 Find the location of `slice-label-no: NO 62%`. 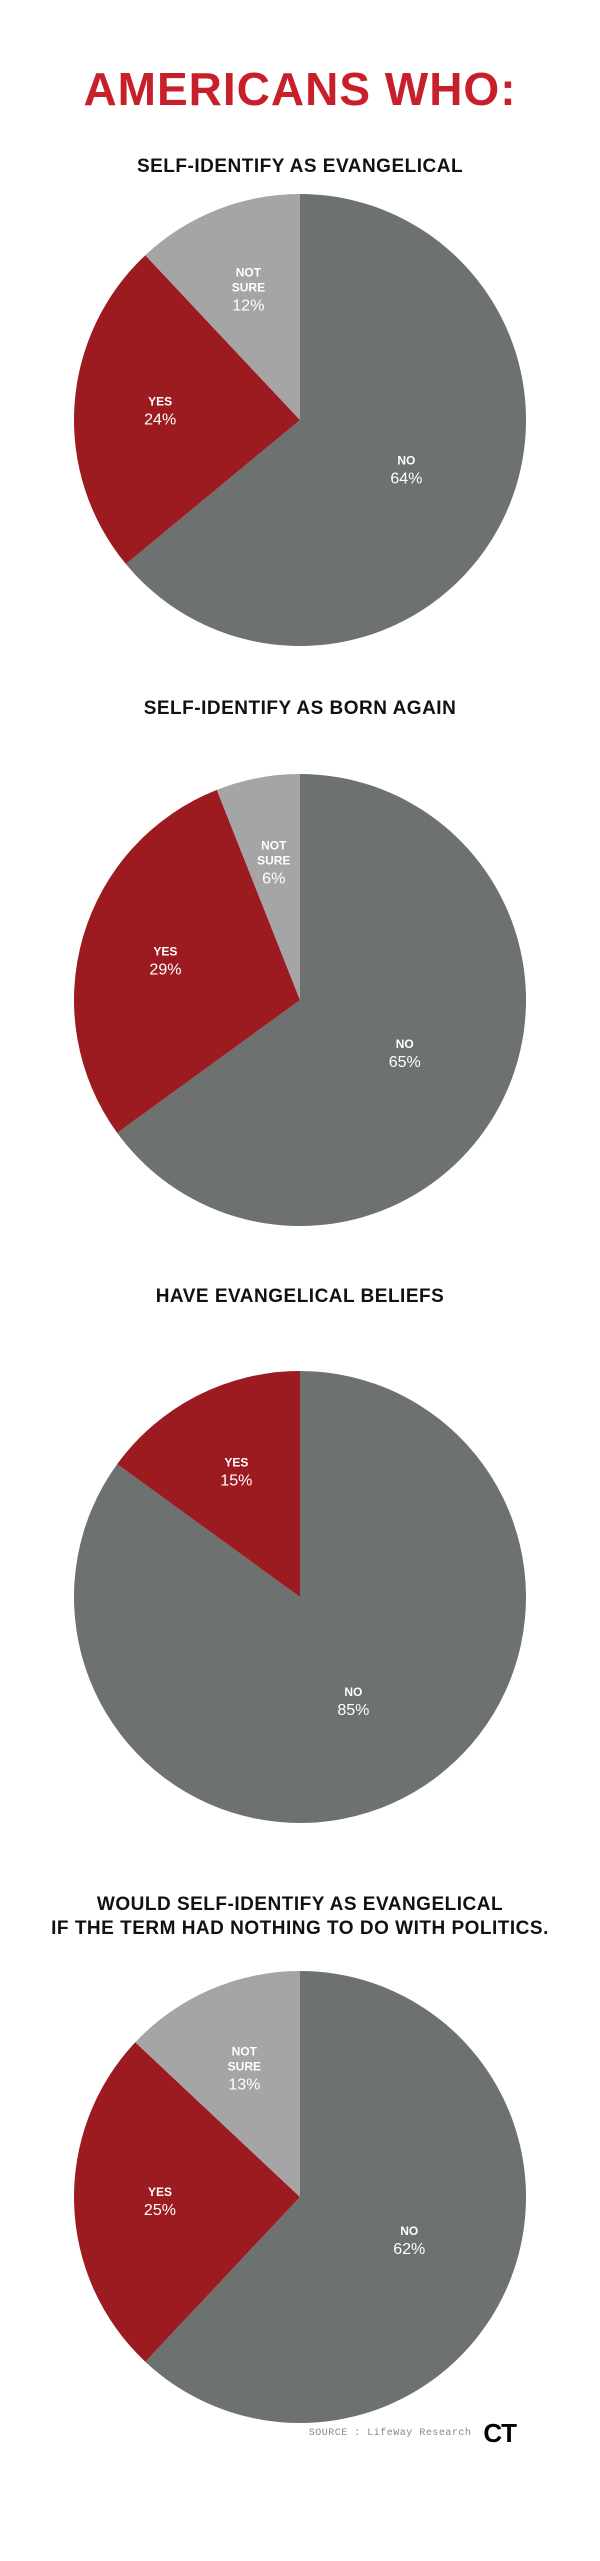

slice-label-no: NO 62% is located at coordinates (409, 2241).